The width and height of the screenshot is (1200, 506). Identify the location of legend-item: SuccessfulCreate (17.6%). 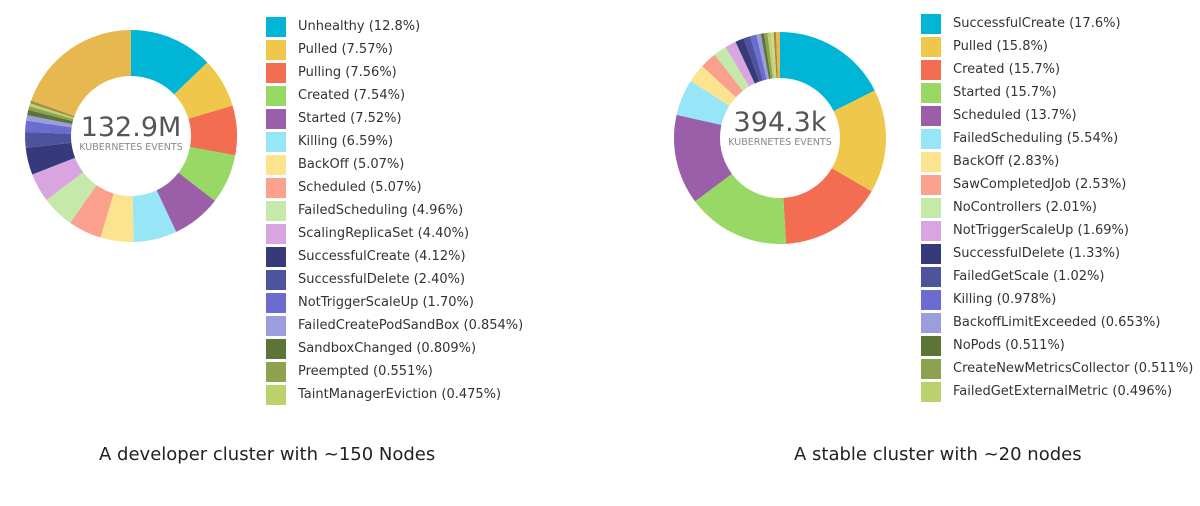
(1057, 23).